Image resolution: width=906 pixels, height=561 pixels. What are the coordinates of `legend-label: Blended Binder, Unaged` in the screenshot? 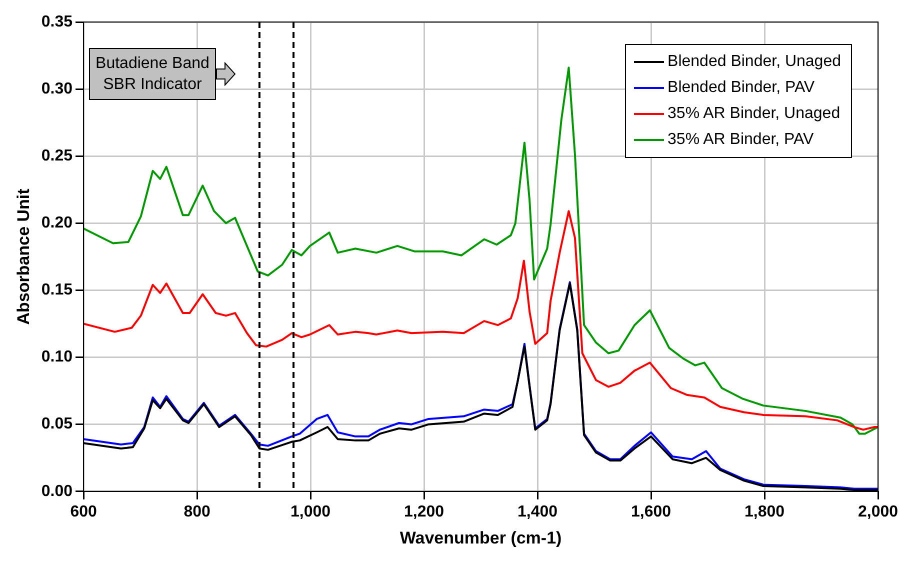 It's located at (754, 62).